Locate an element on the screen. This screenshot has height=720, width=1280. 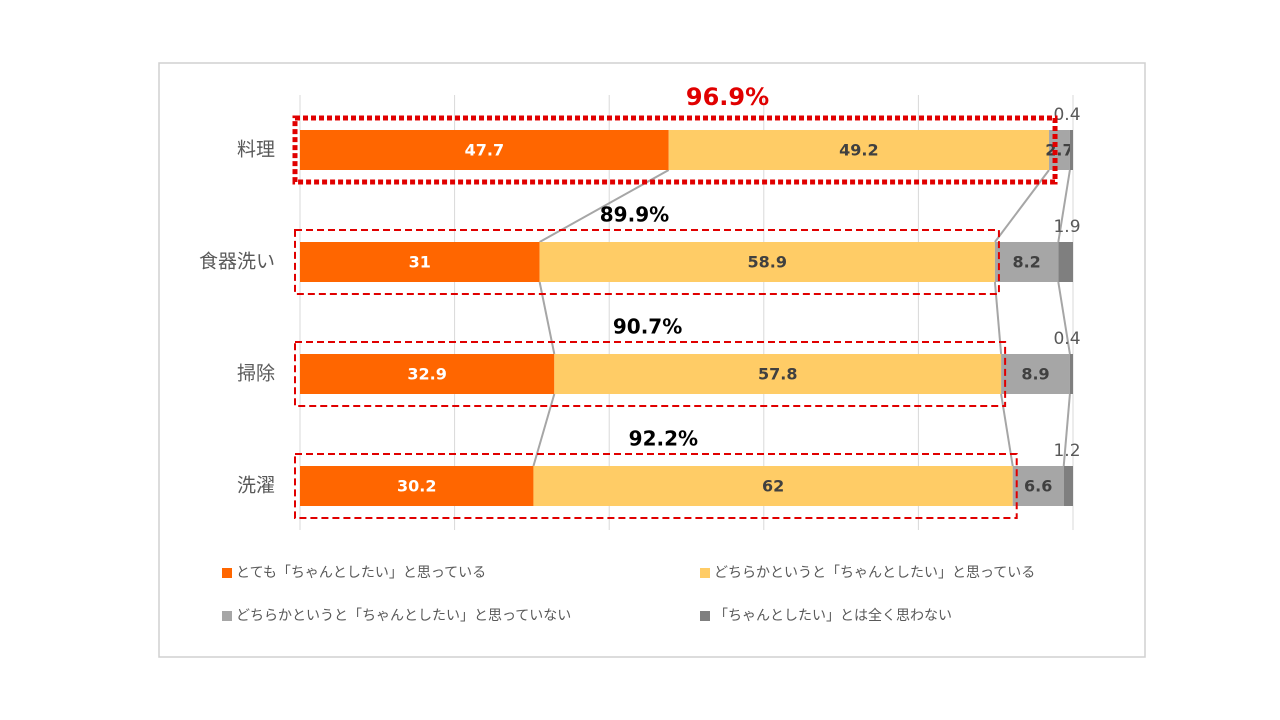
data-label: 8.2 is located at coordinates (1026, 262).